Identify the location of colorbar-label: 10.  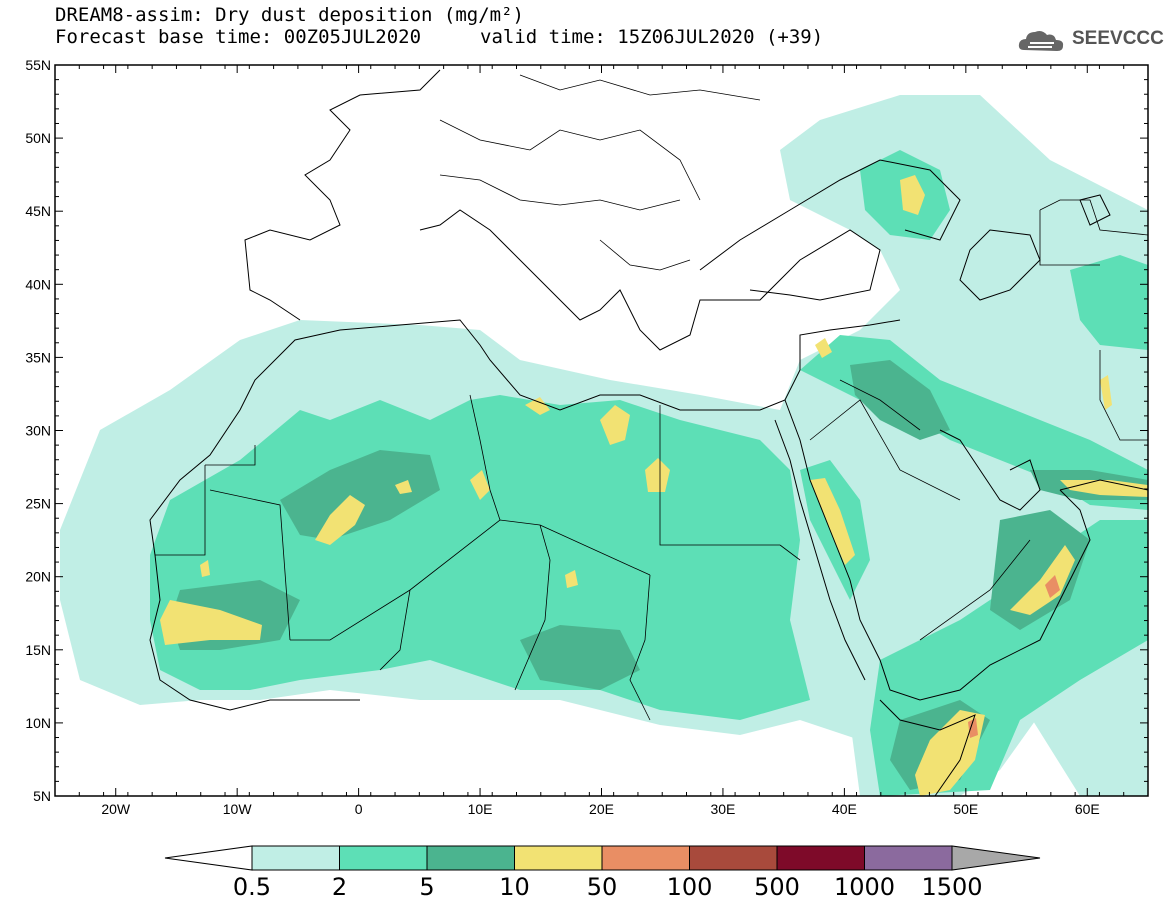
(514, 887).